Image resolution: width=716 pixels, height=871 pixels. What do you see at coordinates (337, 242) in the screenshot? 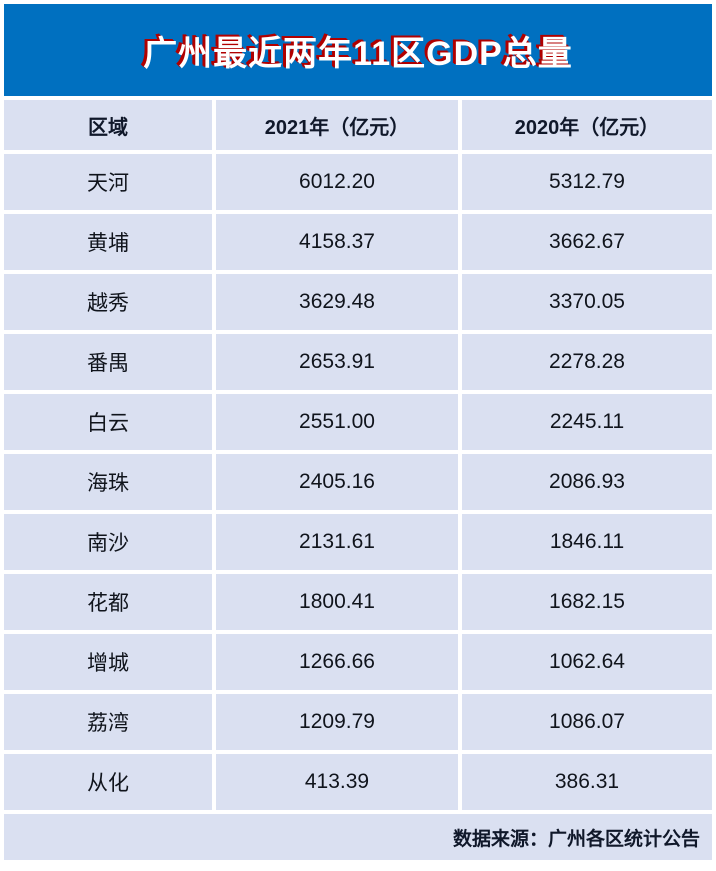
I see `value-2021-cell: 4158.37` at bounding box center [337, 242].